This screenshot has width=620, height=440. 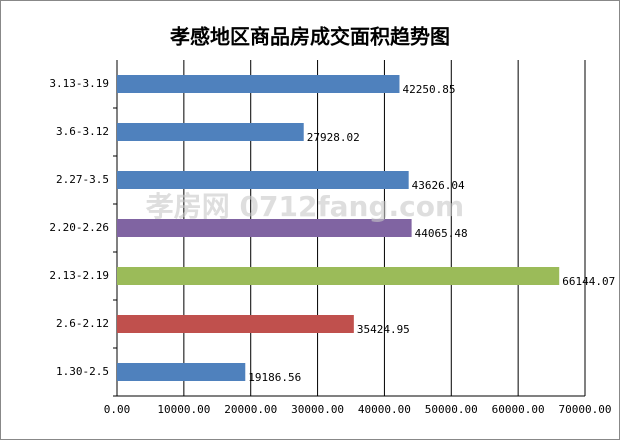 I want to click on chart-title: 孝感地区商品房成交面积趋势图, so click(x=309, y=37).